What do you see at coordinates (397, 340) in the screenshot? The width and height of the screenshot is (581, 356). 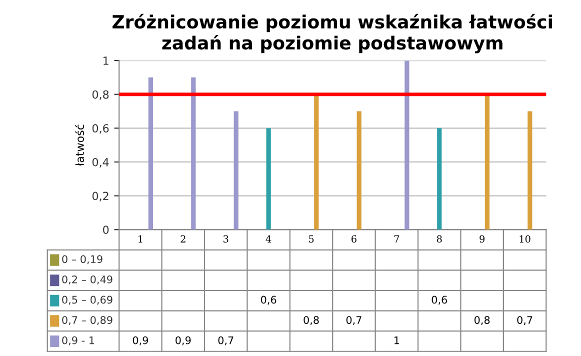 I see `data-label: 1` at bounding box center [397, 340].